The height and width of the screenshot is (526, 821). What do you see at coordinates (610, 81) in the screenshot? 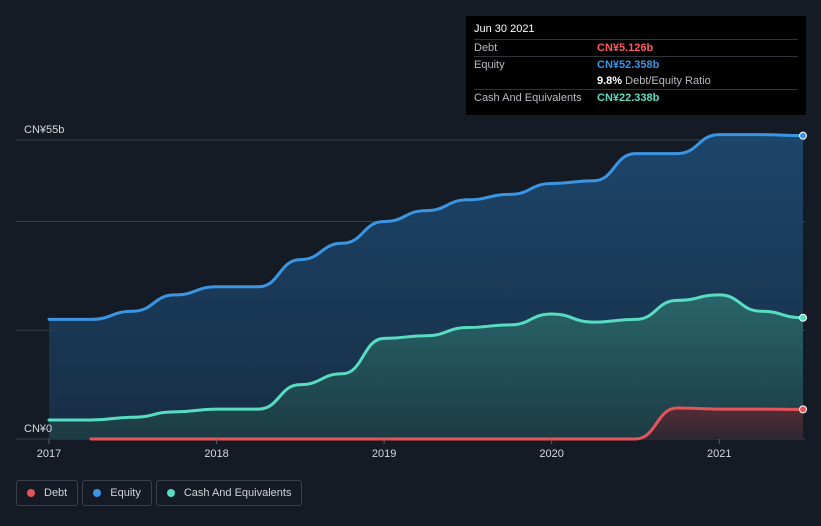
I see `tooltip-ratio-value: 9.8%` at bounding box center [610, 81].